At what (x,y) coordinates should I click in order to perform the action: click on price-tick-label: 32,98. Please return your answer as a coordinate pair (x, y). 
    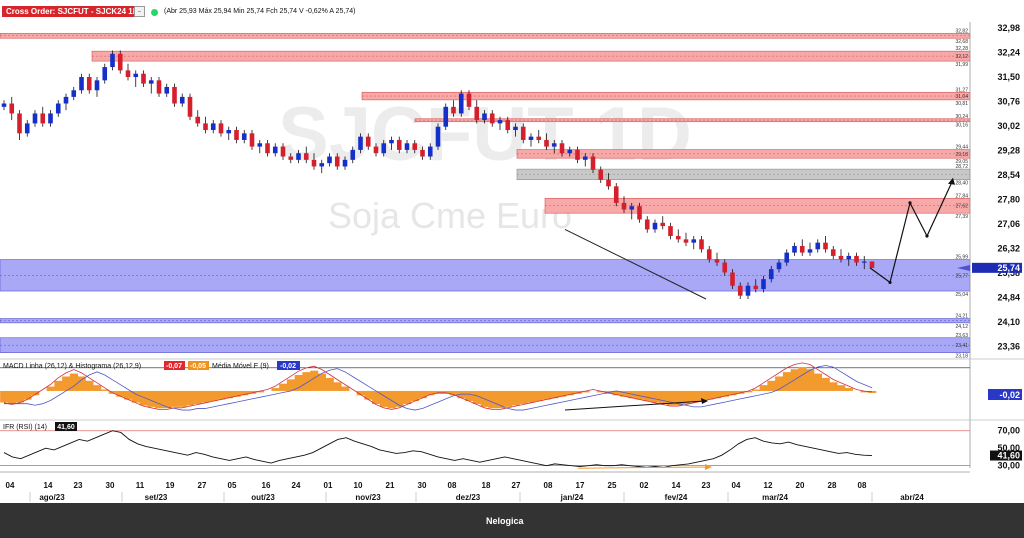
    Looking at the image, I should click on (1008, 28).